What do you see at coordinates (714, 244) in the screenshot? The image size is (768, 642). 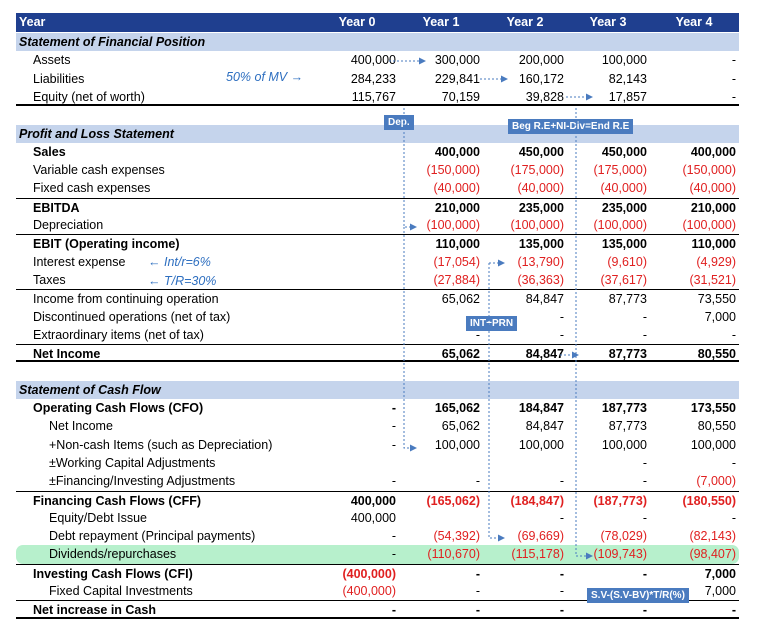 I see `cell-year-4: 110,000` at bounding box center [714, 244].